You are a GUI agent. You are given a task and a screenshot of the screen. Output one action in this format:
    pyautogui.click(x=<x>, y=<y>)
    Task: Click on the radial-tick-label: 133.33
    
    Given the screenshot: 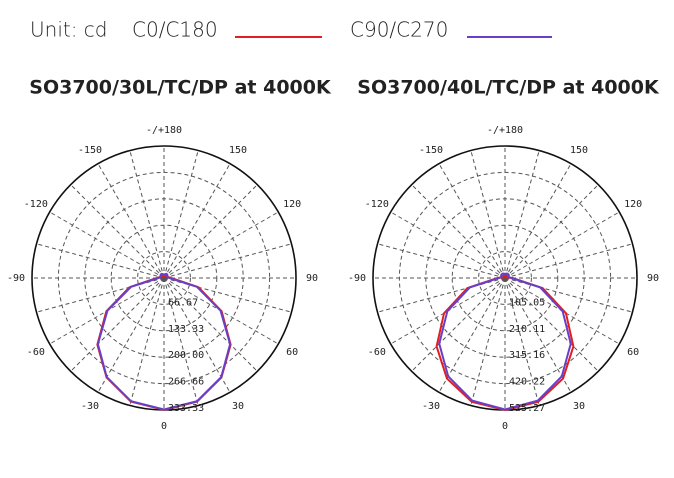 What is the action you would take?
    pyautogui.click(x=186, y=329)
    